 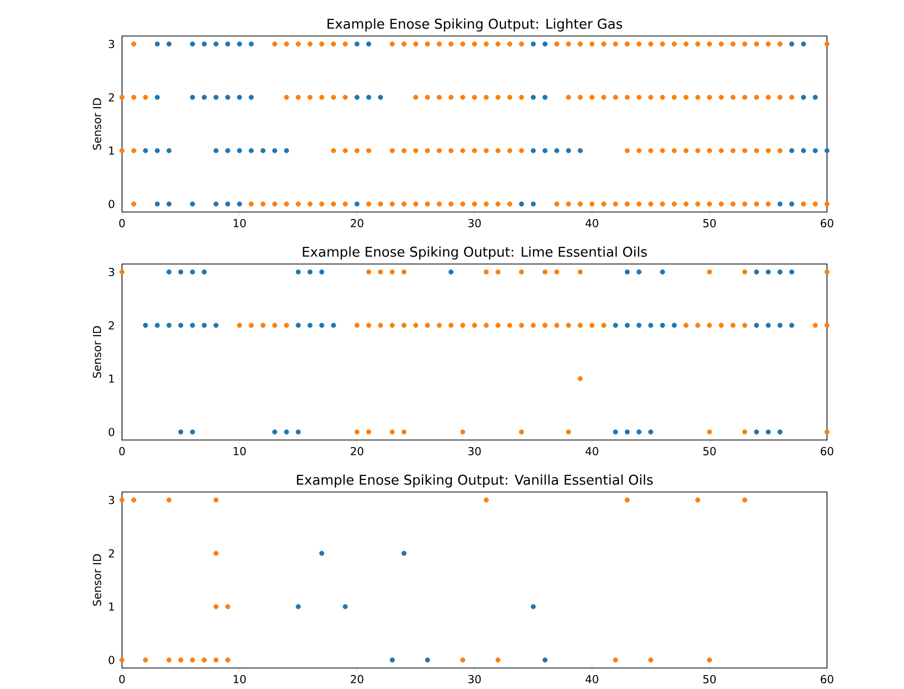 I want to click on x-tick-label: 50, so click(x=709, y=679).